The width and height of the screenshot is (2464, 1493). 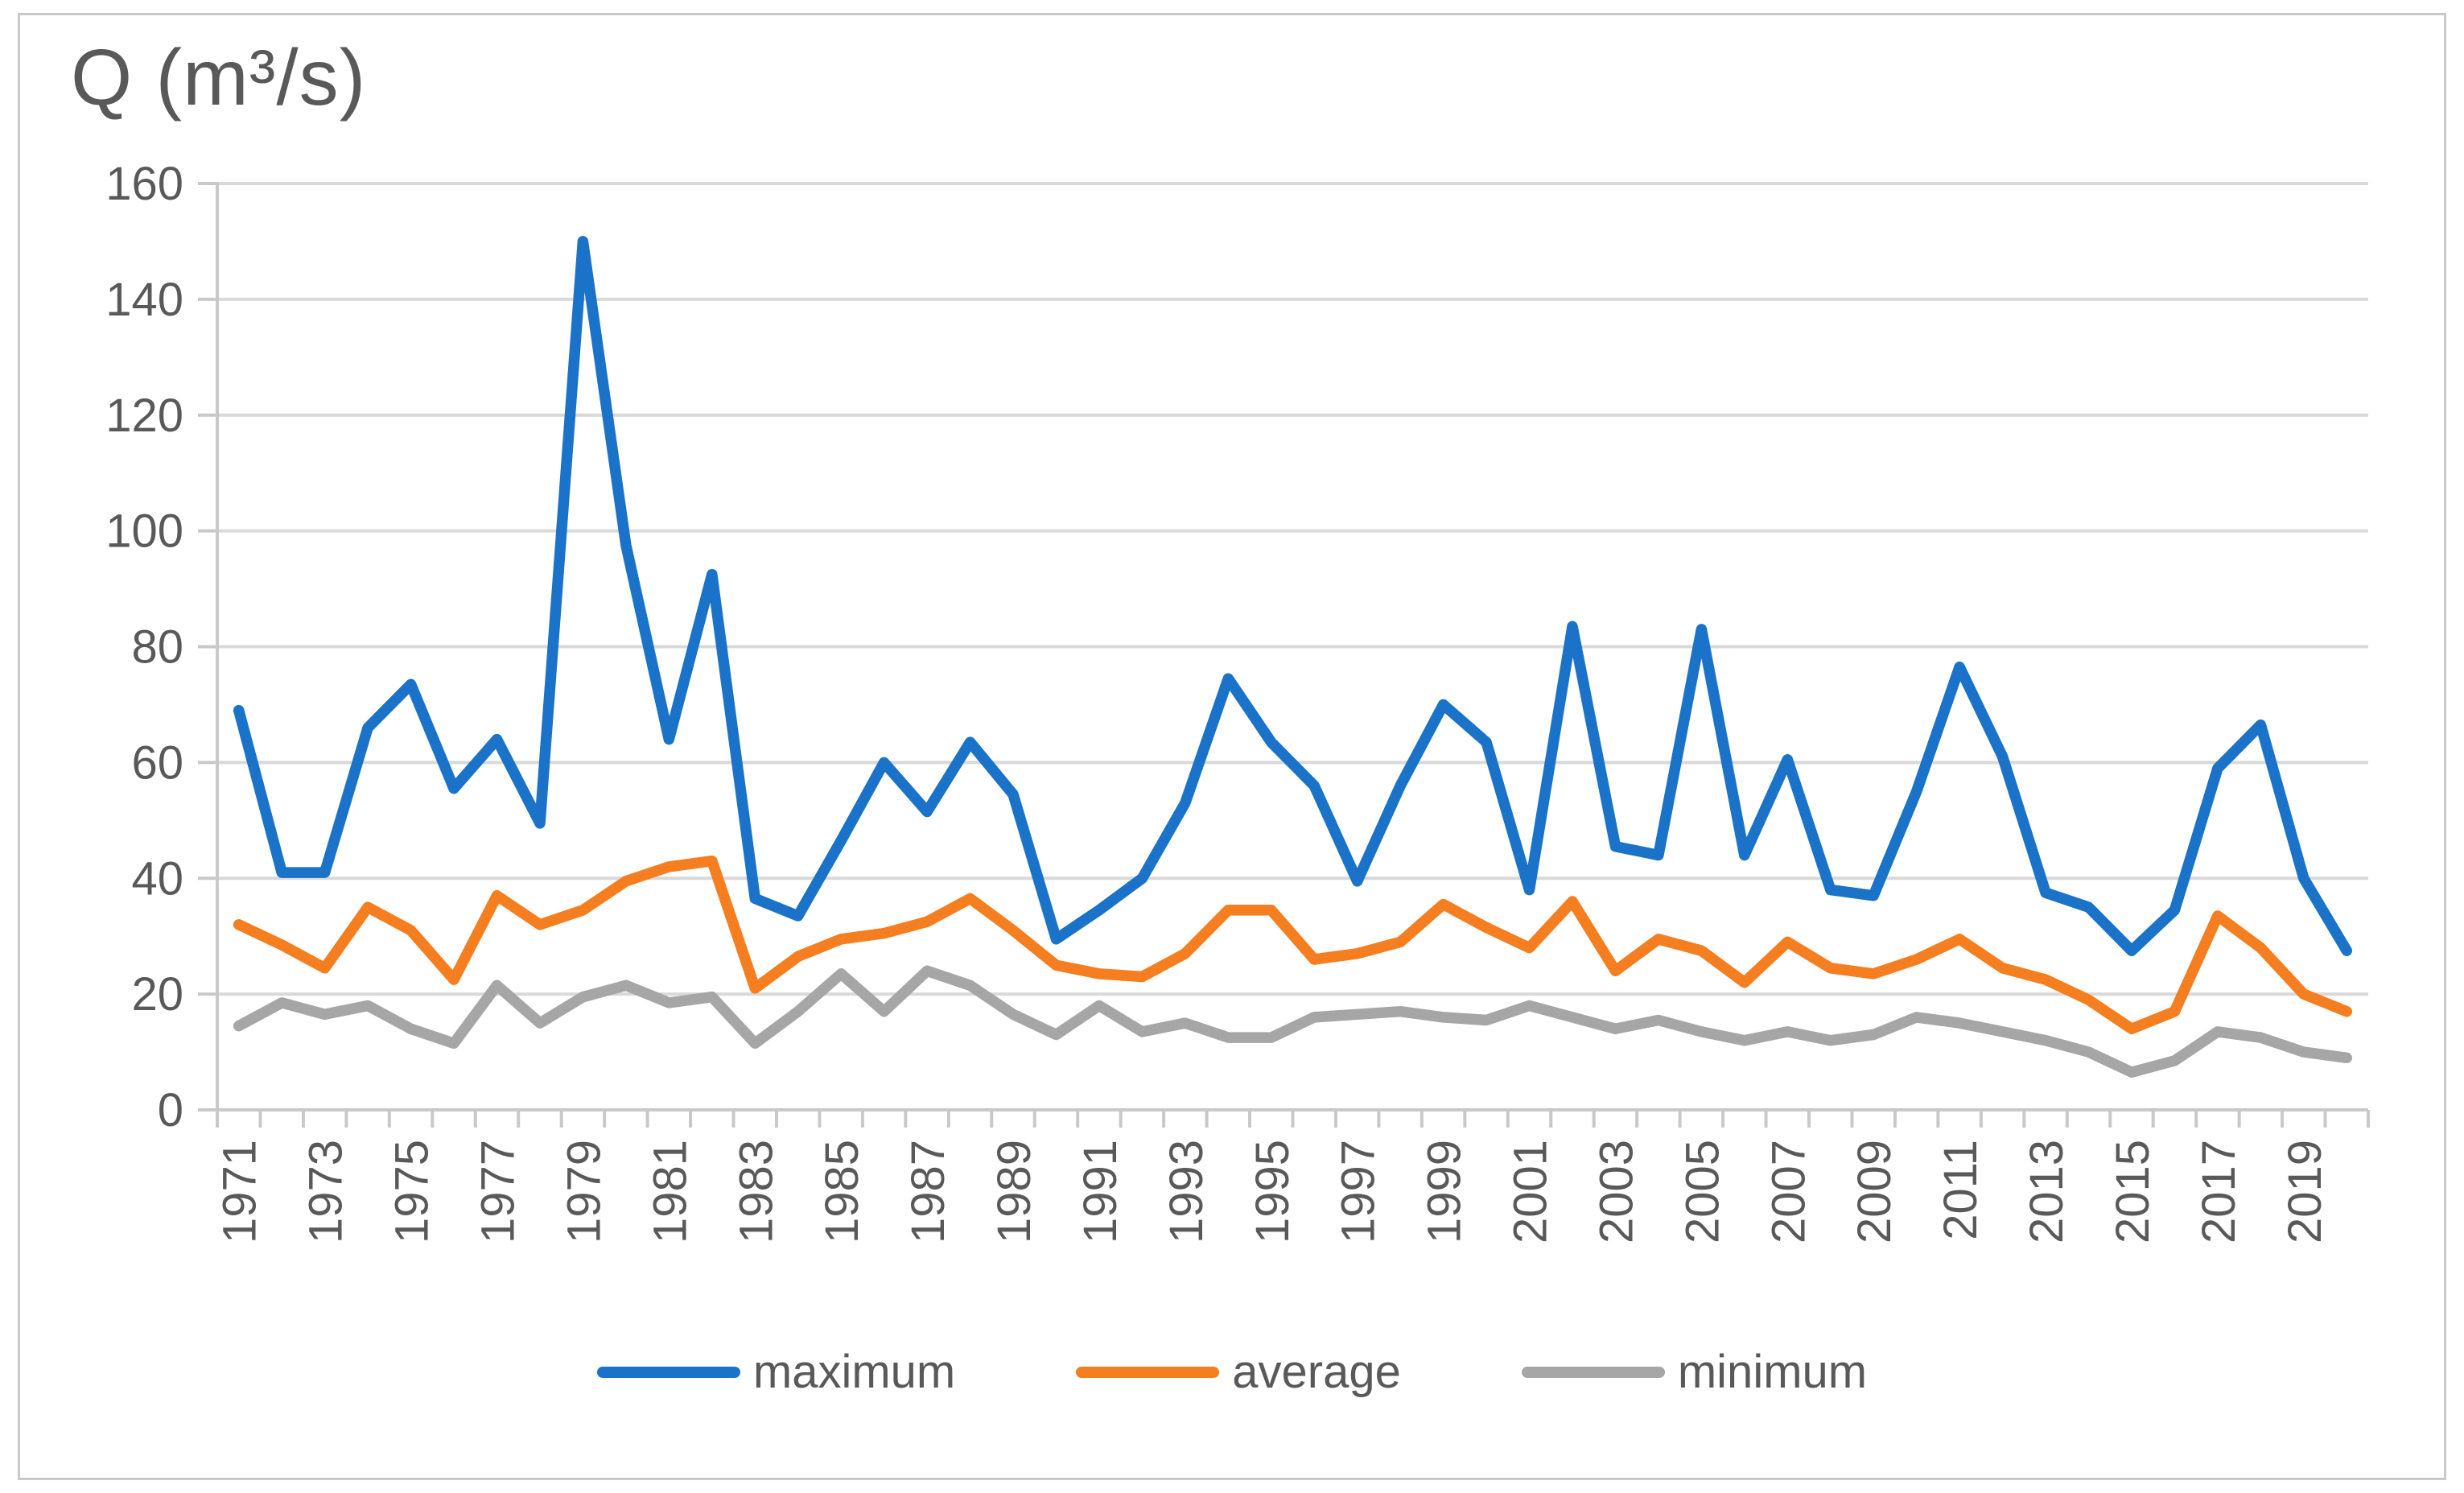 What do you see at coordinates (842, 1191) in the screenshot?
I see `x-axis-tick-label: 1985` at bounding box center [842, 1191].